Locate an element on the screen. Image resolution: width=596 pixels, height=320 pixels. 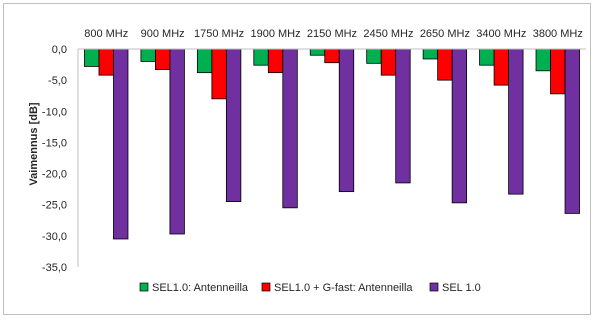
y-tick-label: -25,0 is located at coordinates (54, 206).